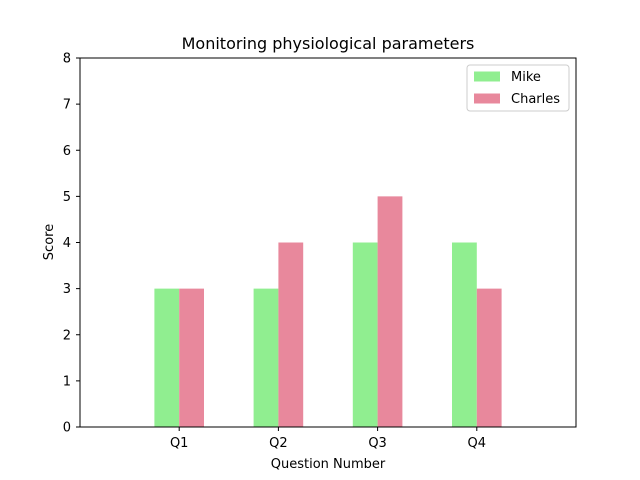  What do you see at coordinates (67, 151) in the screenshot?
I see `y-tick-label: 6` at bounding box center [67, 151].